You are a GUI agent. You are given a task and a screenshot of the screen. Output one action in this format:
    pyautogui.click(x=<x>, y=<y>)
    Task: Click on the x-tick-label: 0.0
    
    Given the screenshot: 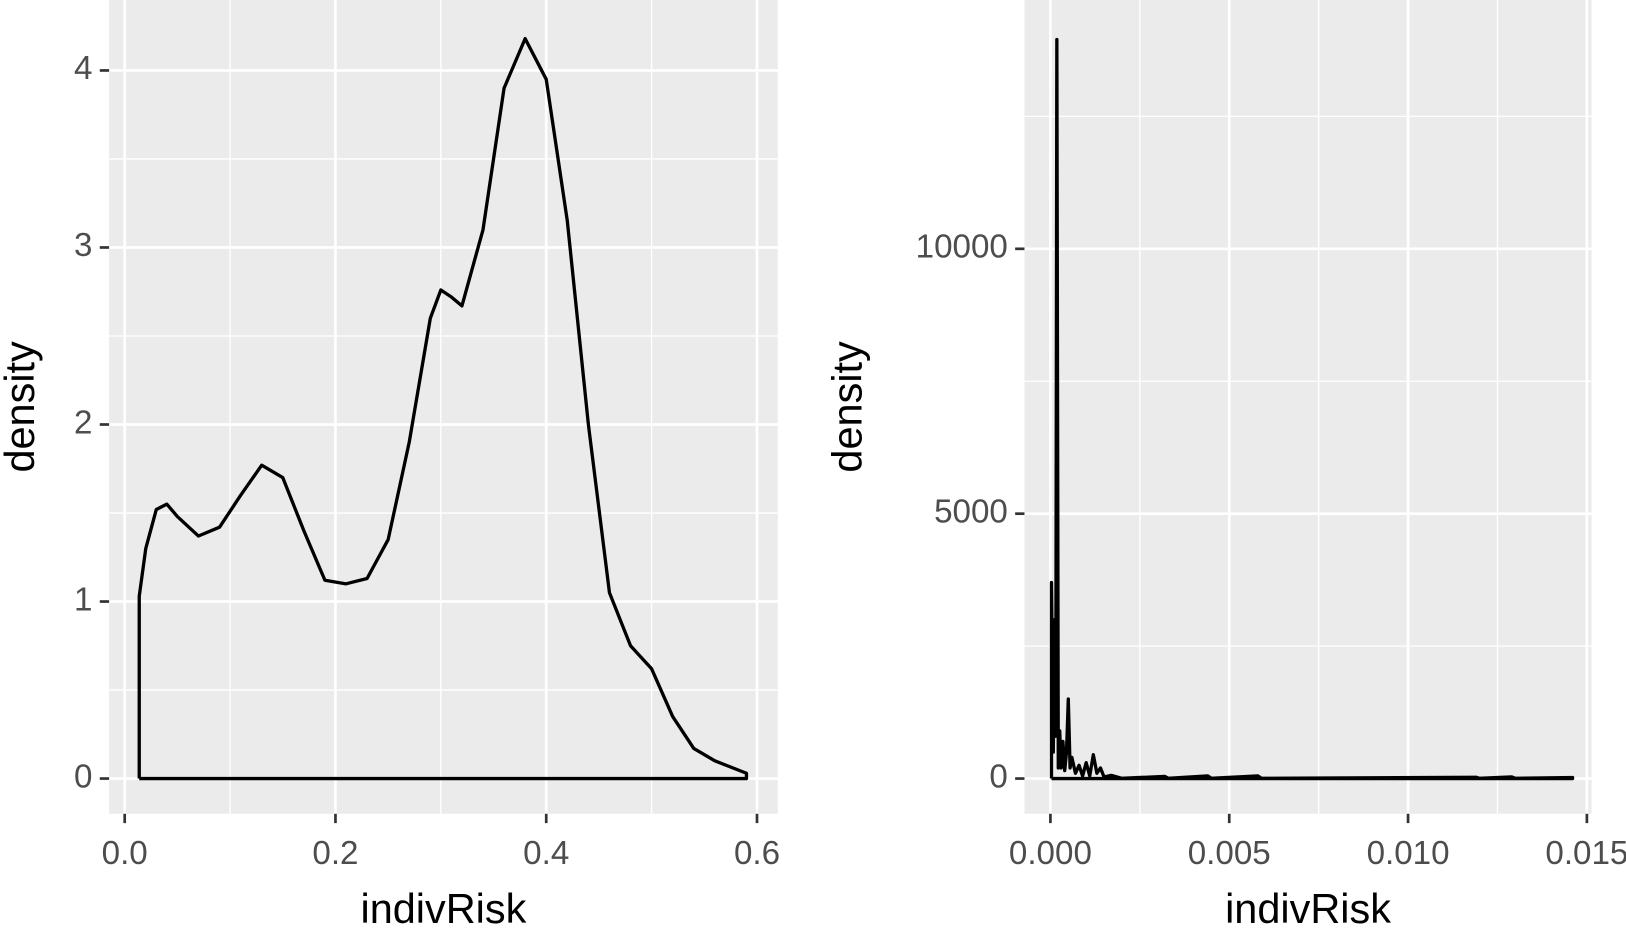 What is the action you would take?
    pyautogui.click(x=125, y=853)
    